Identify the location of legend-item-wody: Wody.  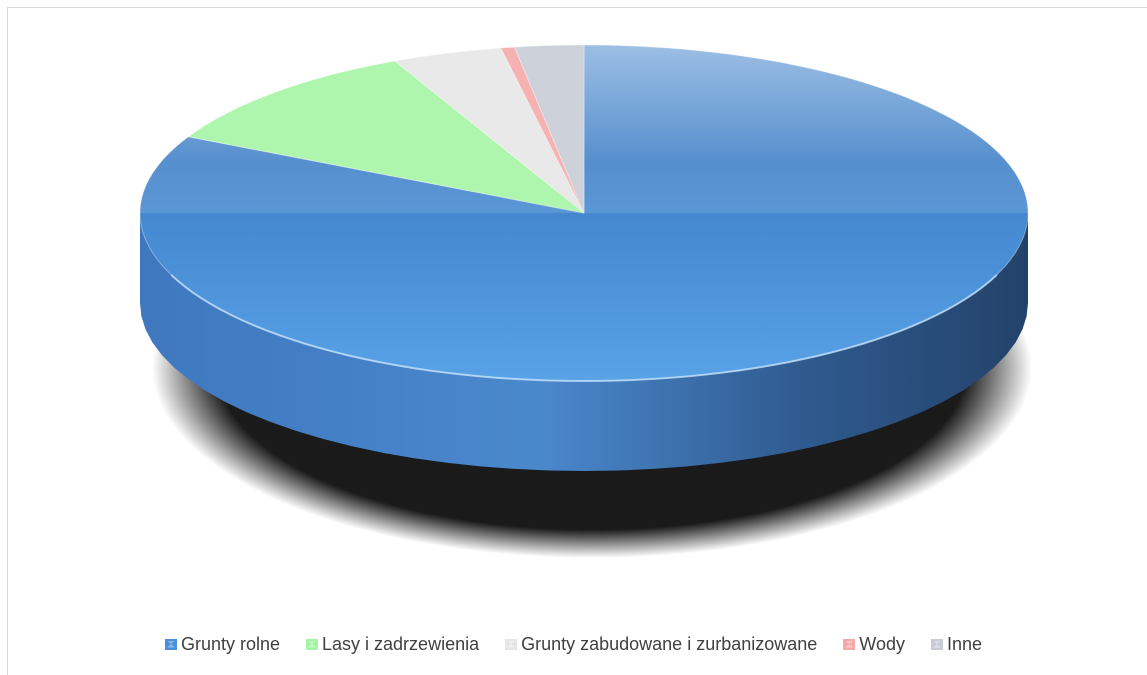
(874, 644).